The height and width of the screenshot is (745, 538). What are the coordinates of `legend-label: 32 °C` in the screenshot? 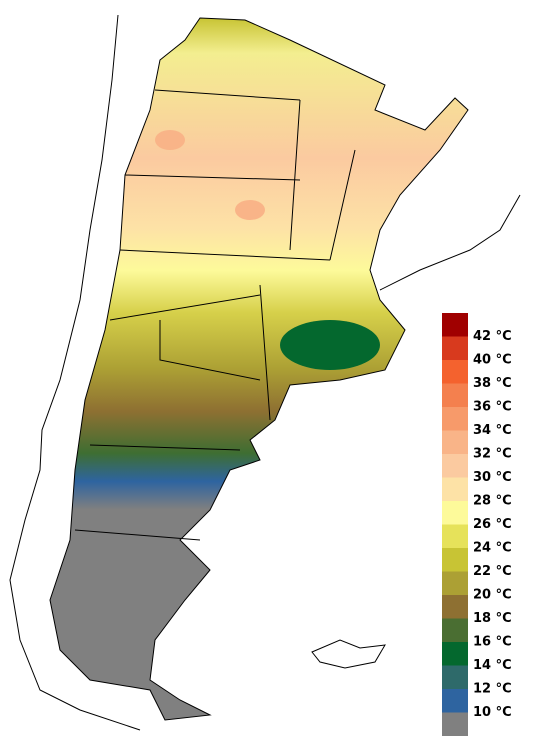 It's located at (492, 454).